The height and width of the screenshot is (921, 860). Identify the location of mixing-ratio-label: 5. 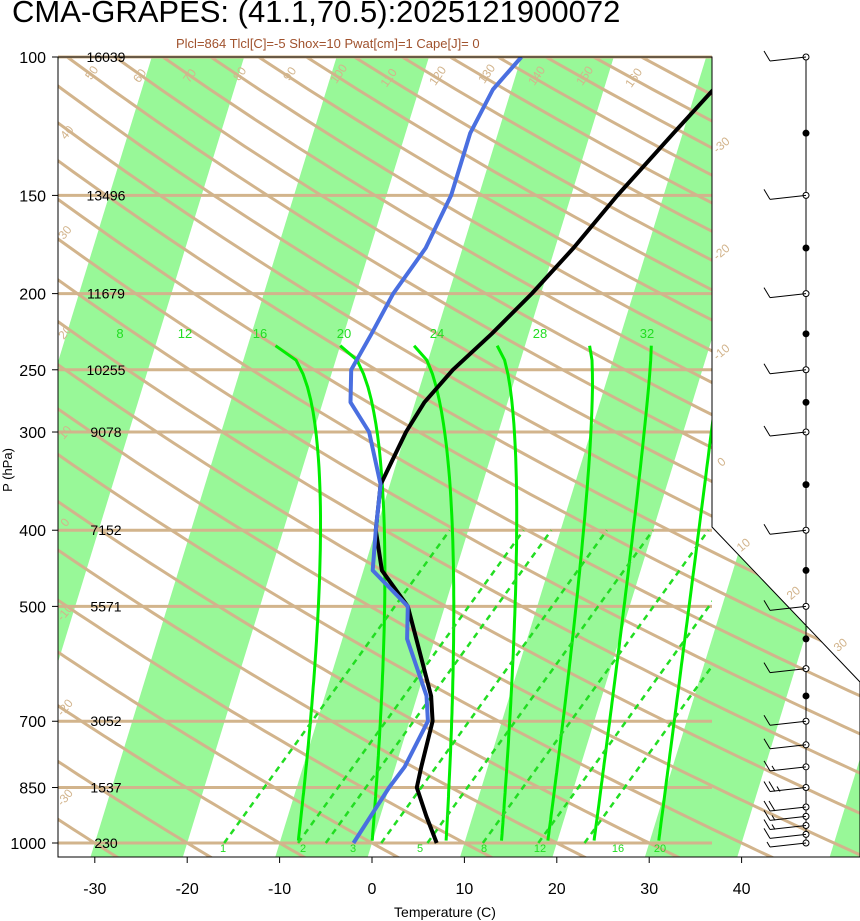
(420, 849).